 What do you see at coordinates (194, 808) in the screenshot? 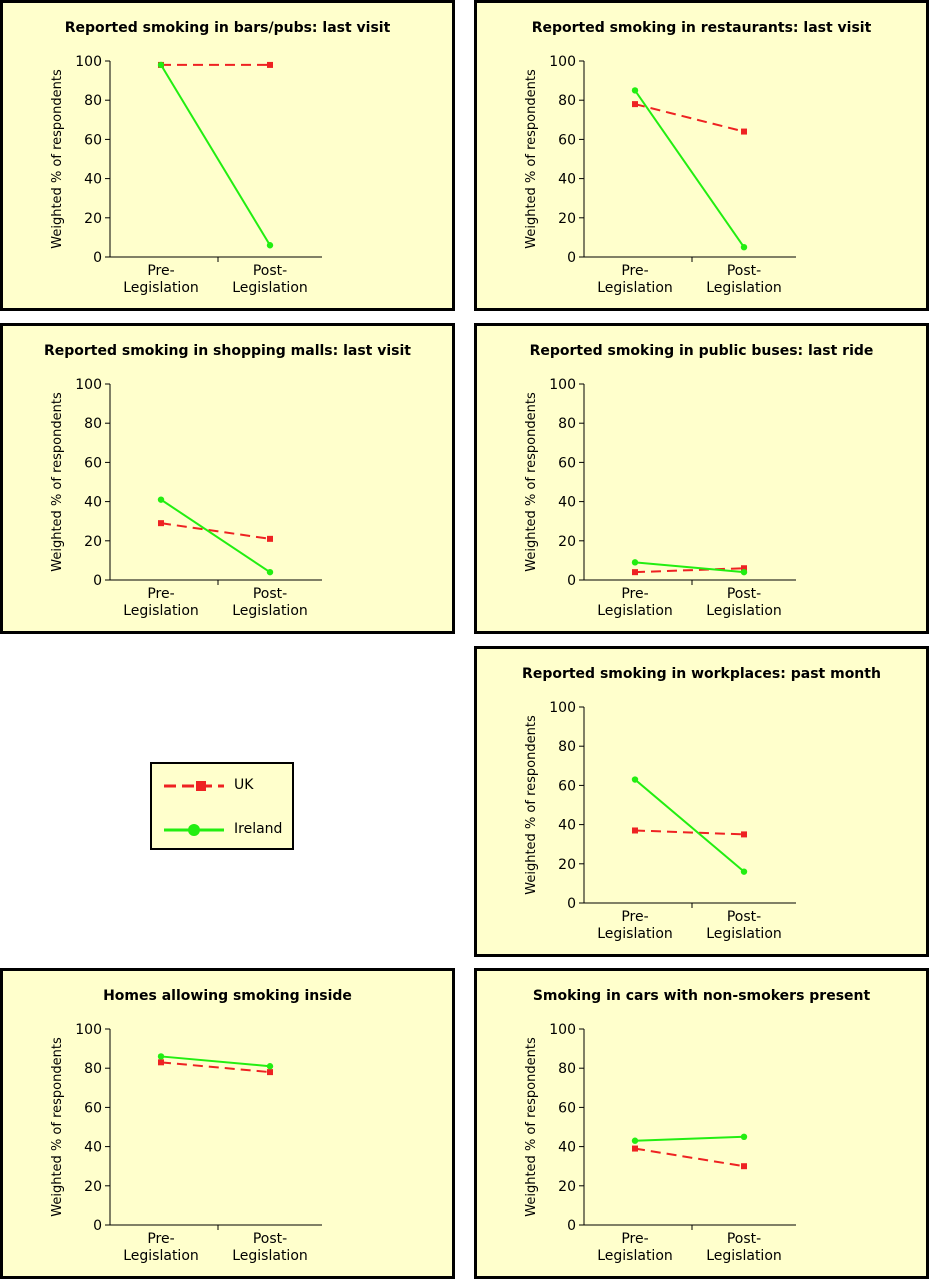
I see `legend-symbols` at bounding box center [194, 808].